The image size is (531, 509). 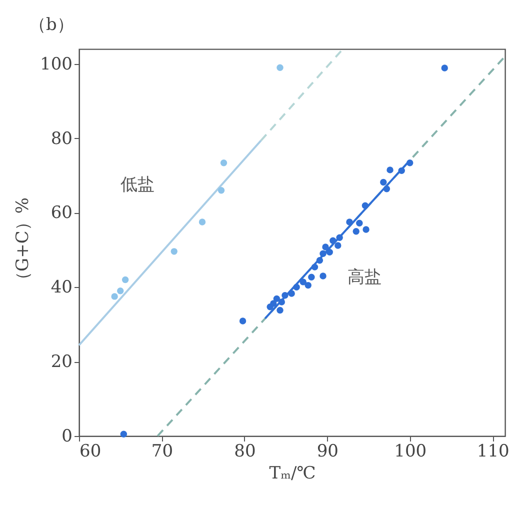 I want to click on x-axis-title: Tₘ/℃, so click(x=292, y=474).